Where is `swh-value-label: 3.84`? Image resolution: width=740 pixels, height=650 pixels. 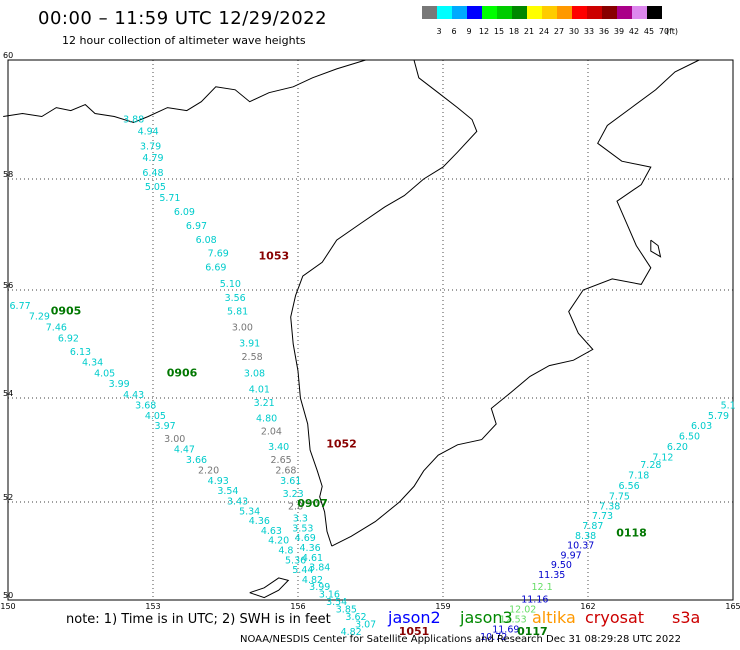
swh-value-label: 3.84 is located at coordinates (319, 568).